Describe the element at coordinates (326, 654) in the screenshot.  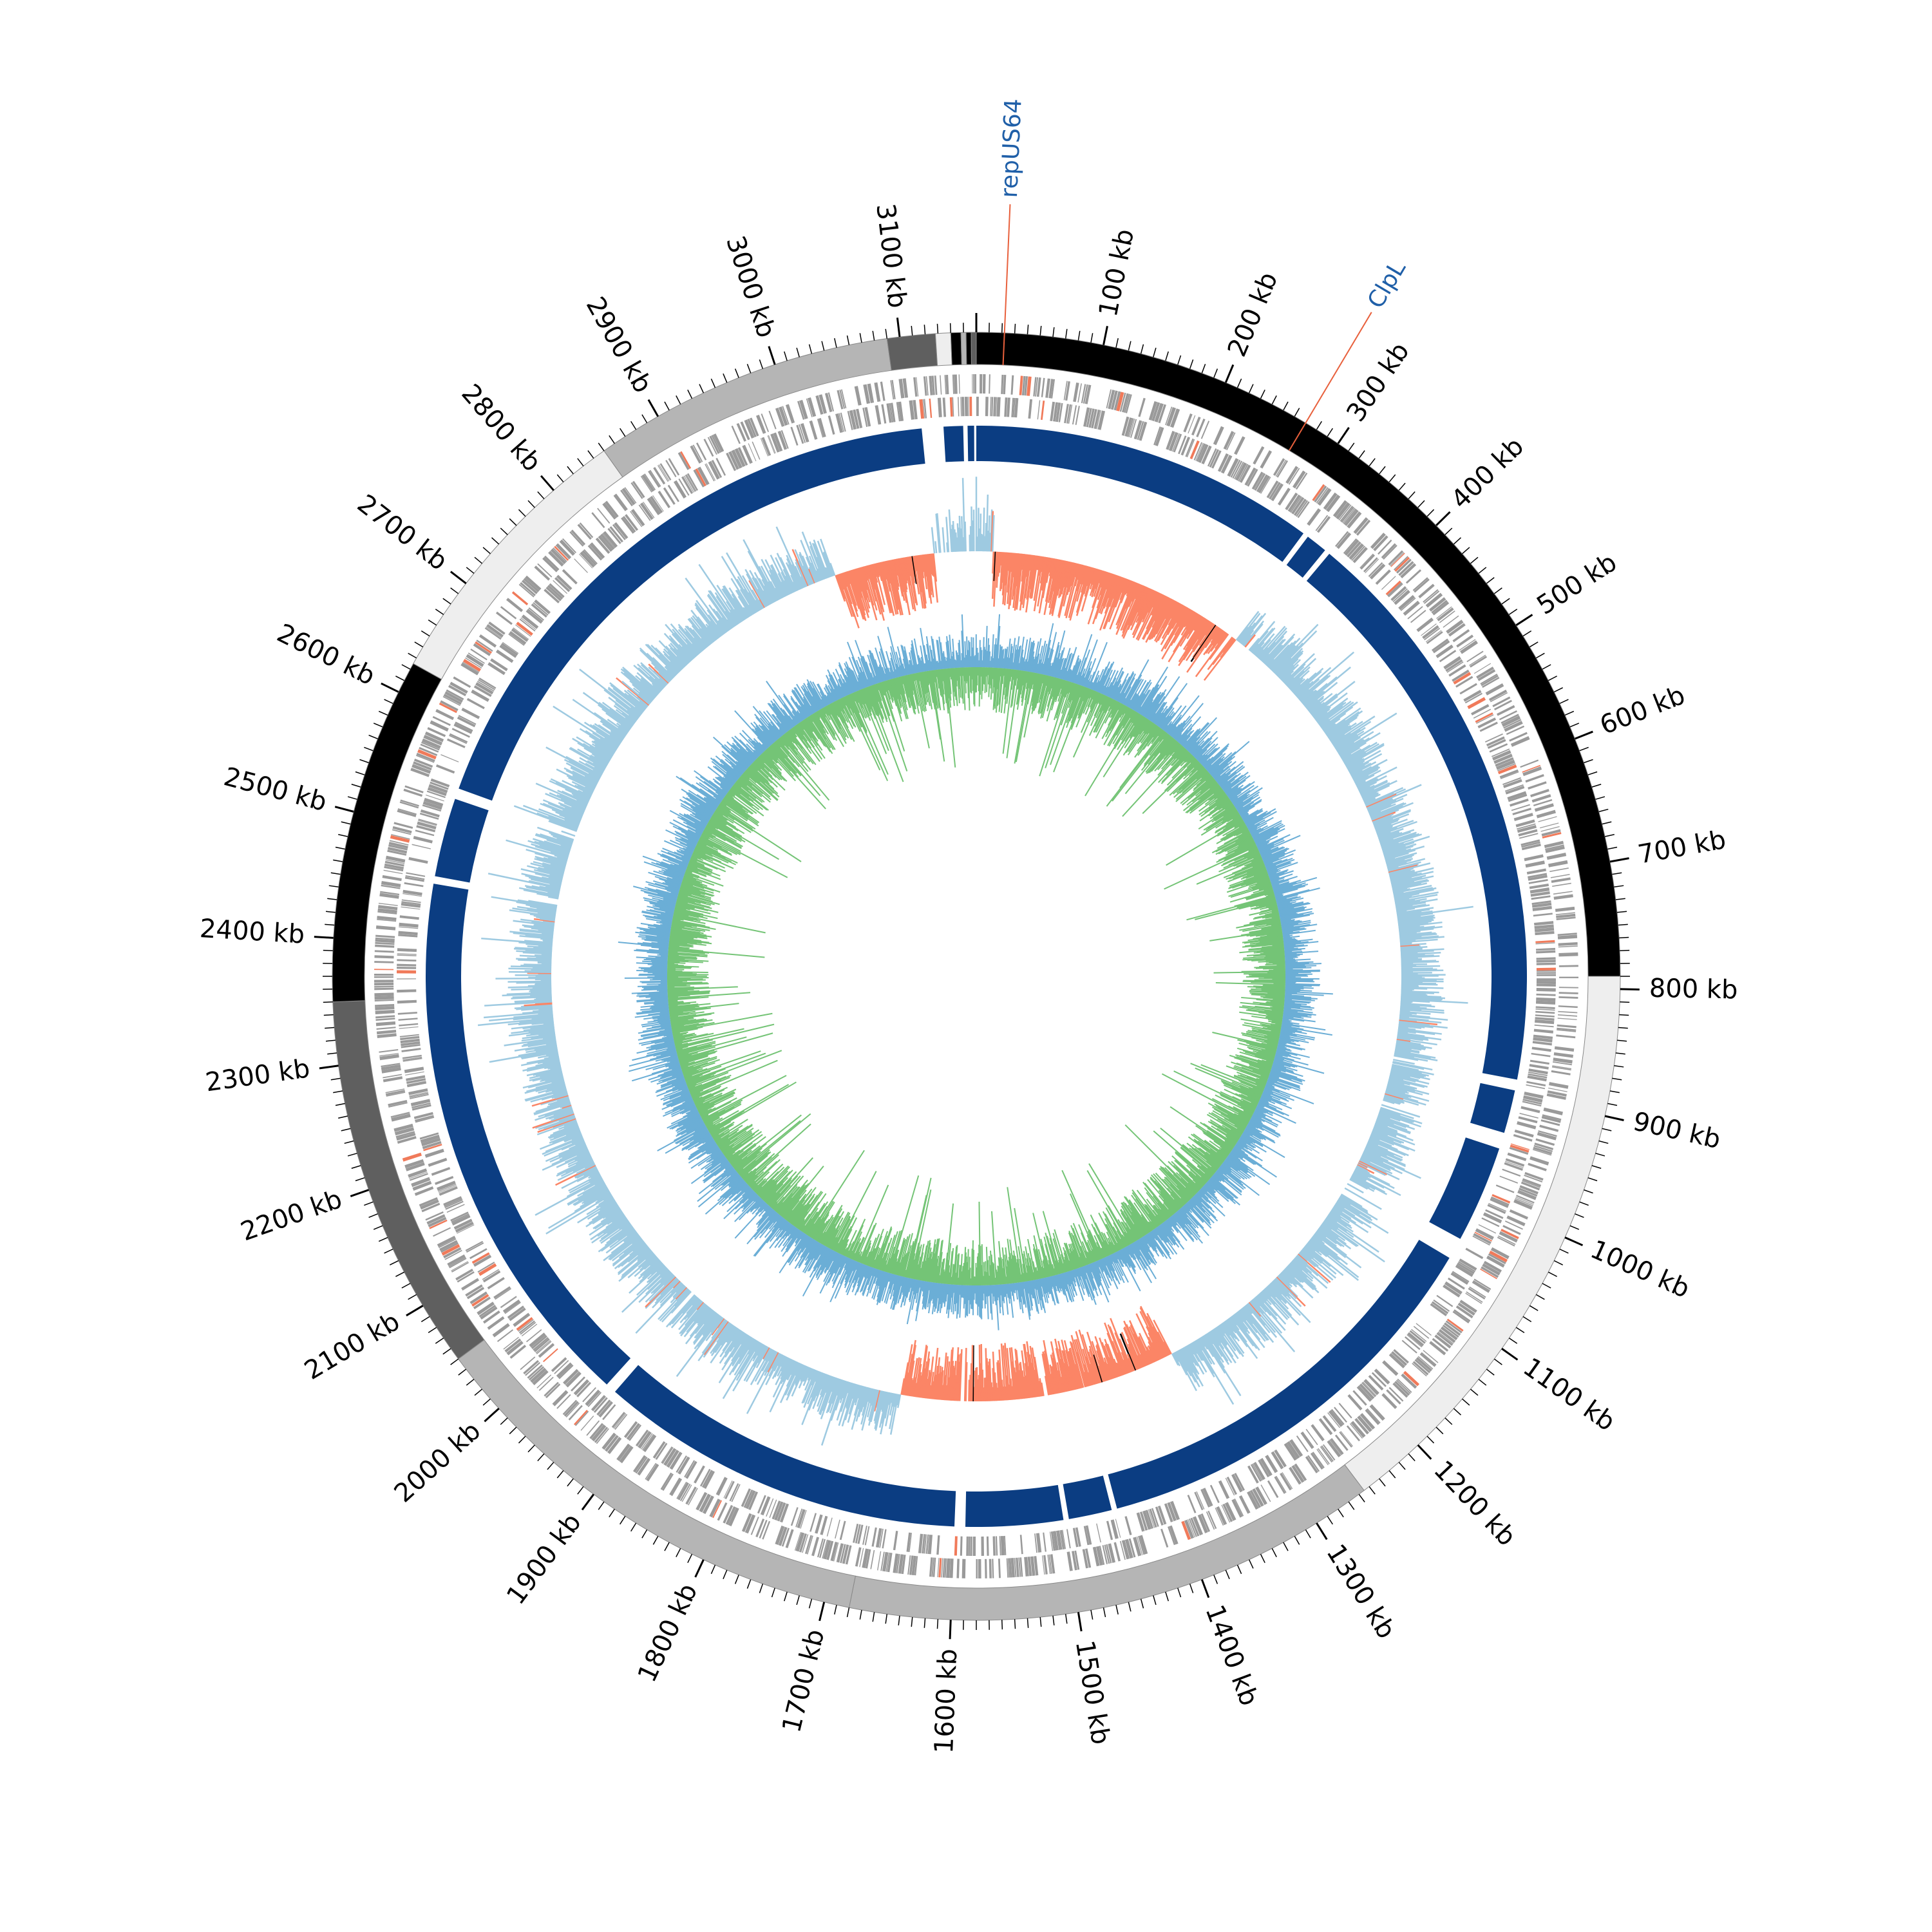
I see `tick-label: 2600 kb` at that location.